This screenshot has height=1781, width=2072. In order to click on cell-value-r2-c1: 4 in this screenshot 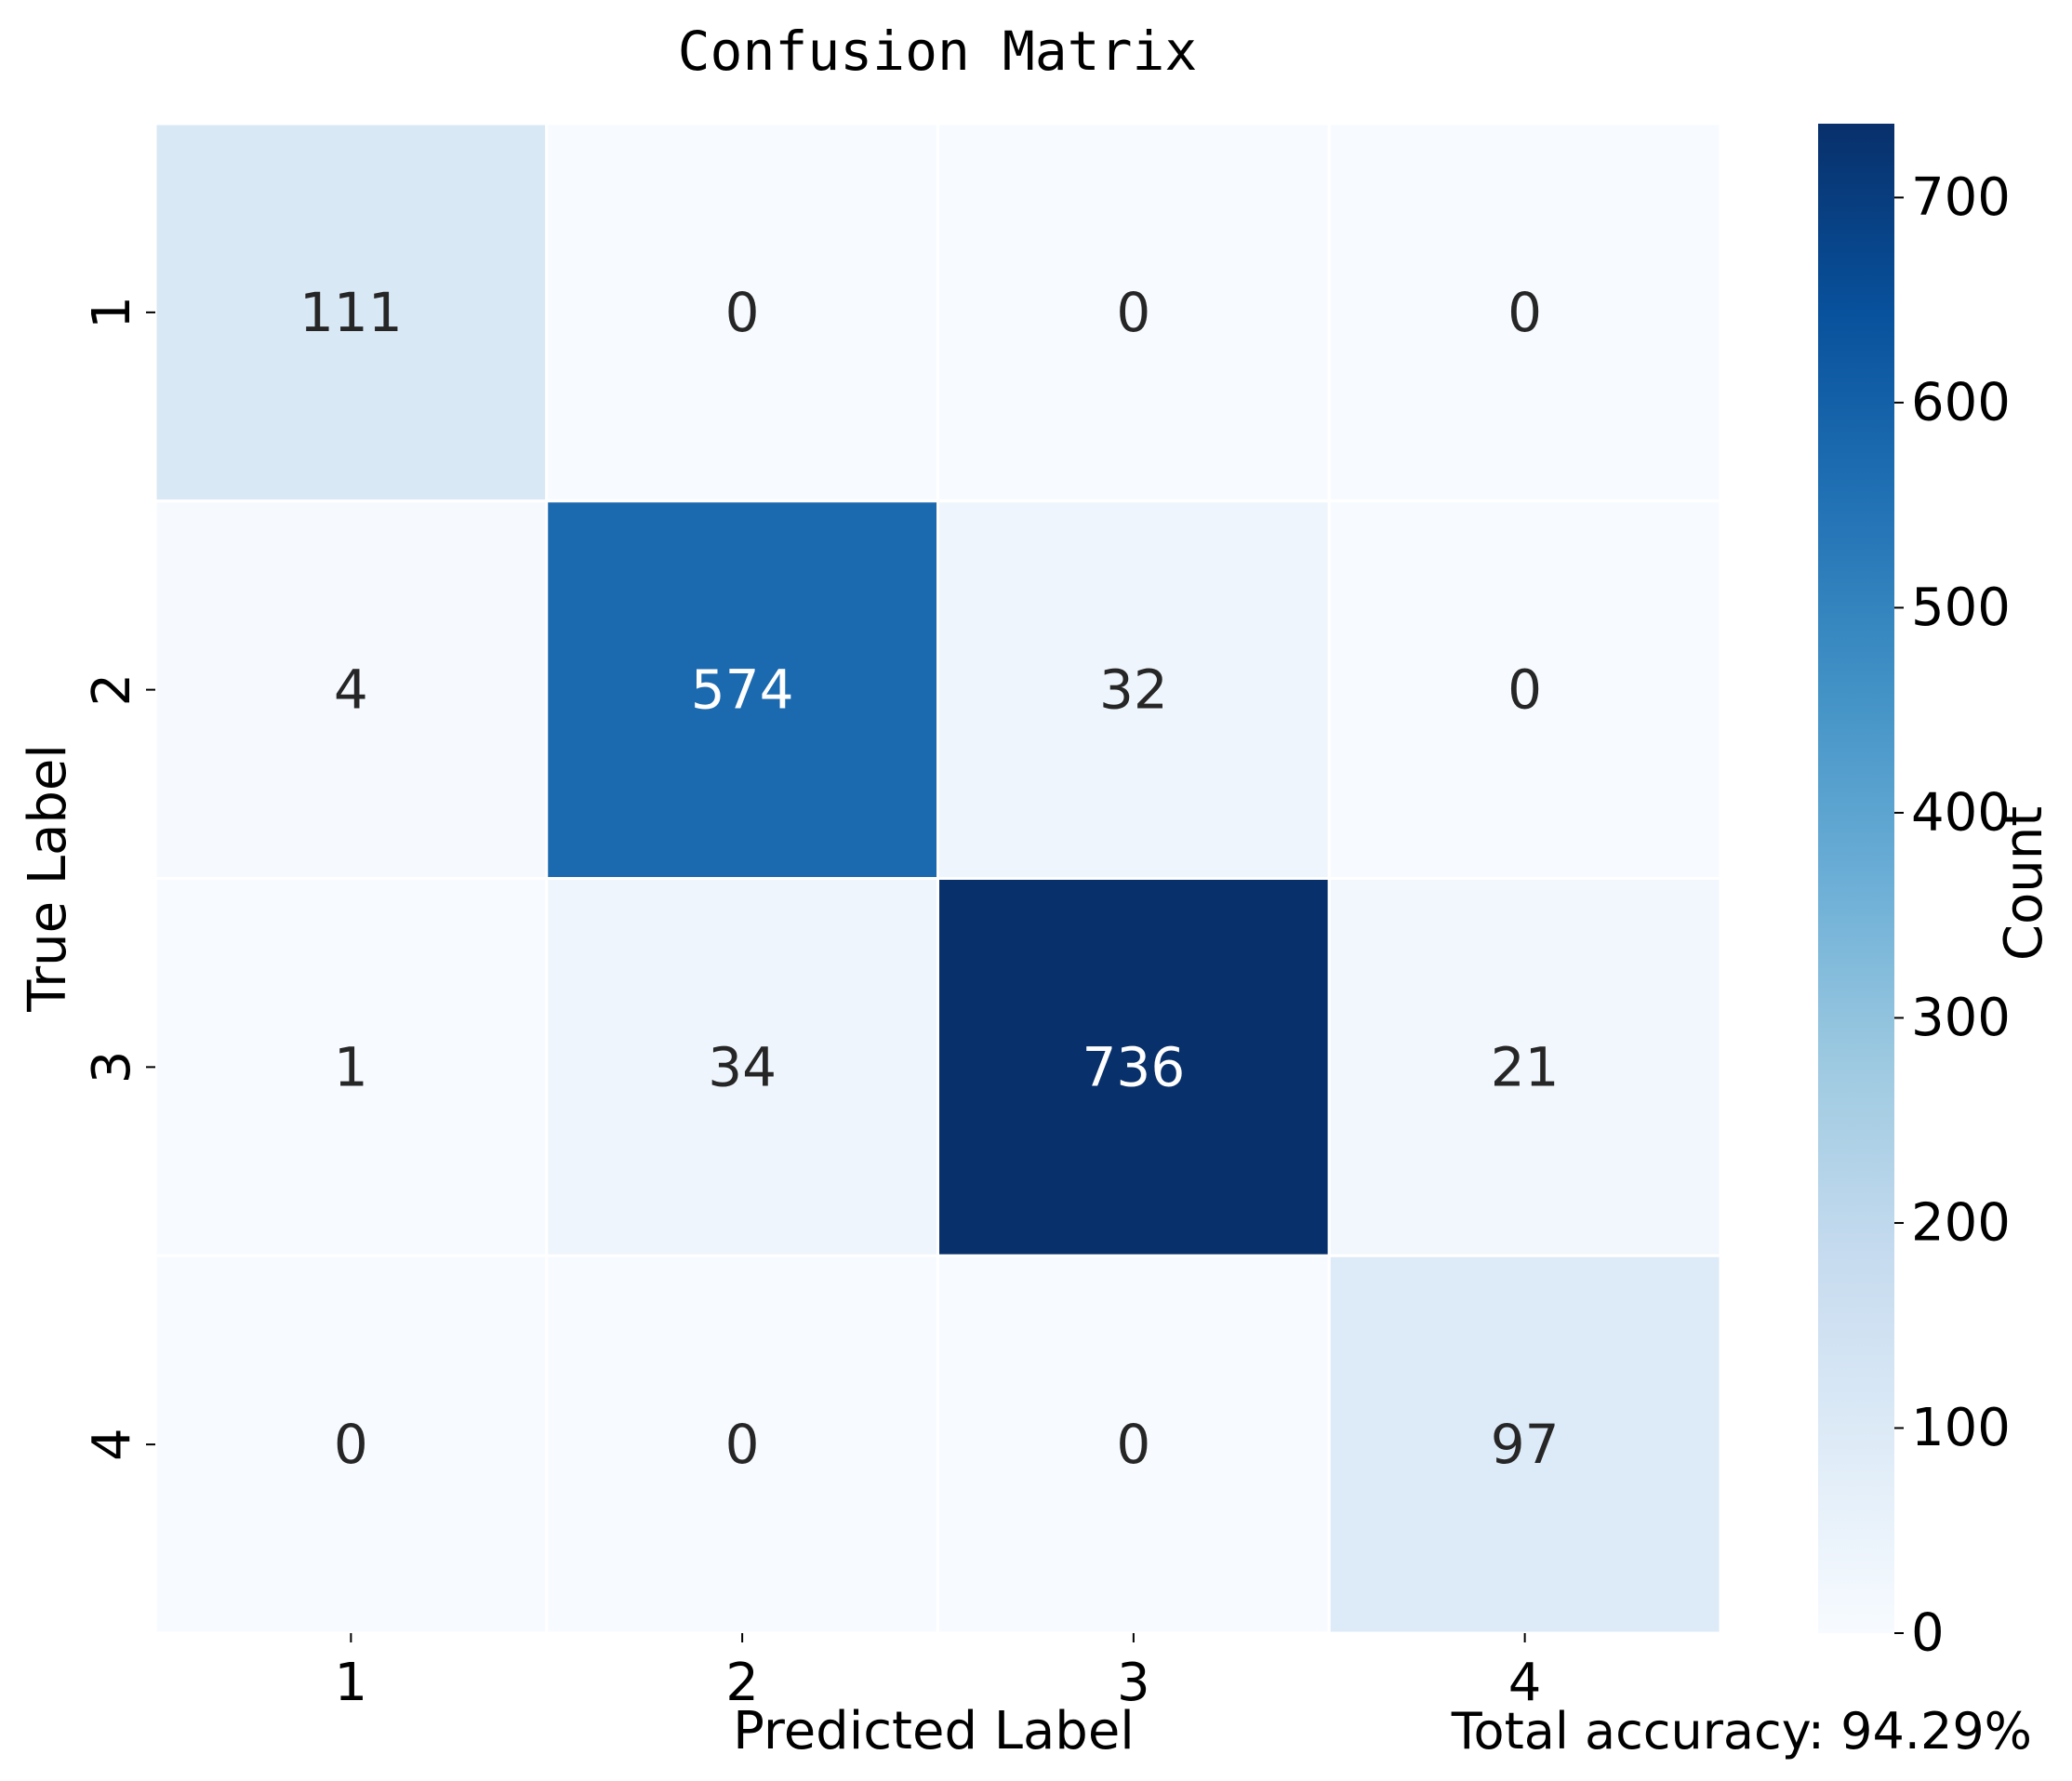, I will do `click(351, 690)`.